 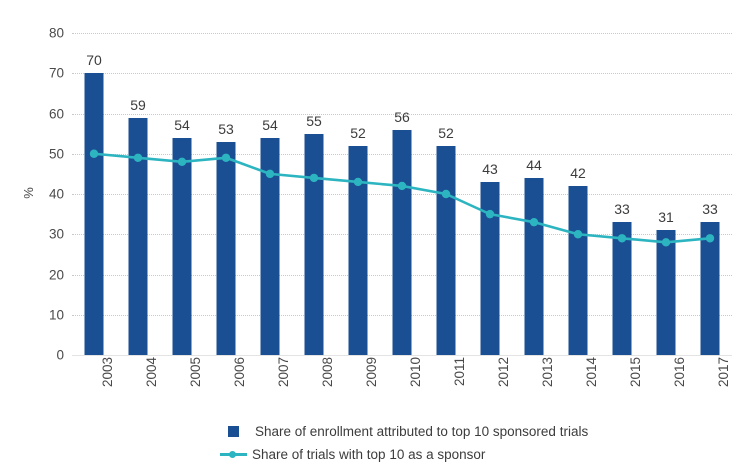 I want to click on bar-data-label: 59, so click(x=138, y=104).